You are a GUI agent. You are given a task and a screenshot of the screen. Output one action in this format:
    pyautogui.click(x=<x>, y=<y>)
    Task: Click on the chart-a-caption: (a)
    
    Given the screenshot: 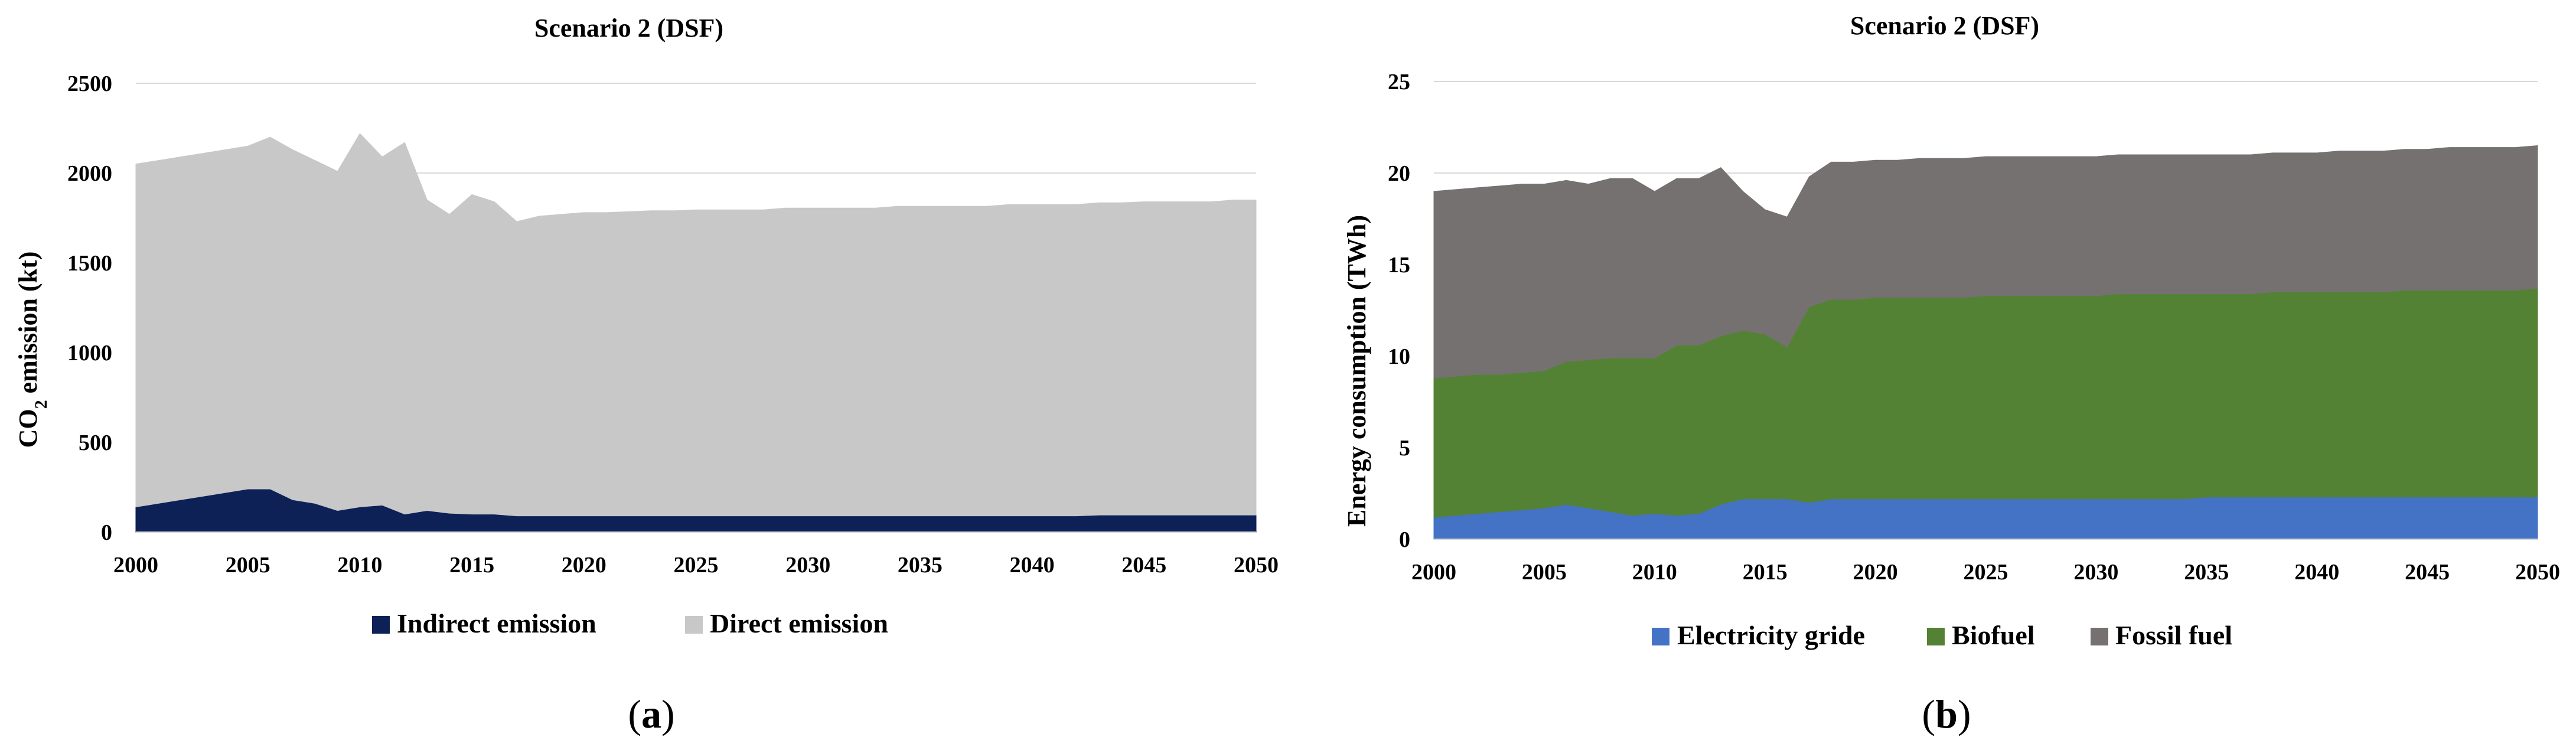 What is the action you would take?
    pyautogui.click(x=651, y=714)
    